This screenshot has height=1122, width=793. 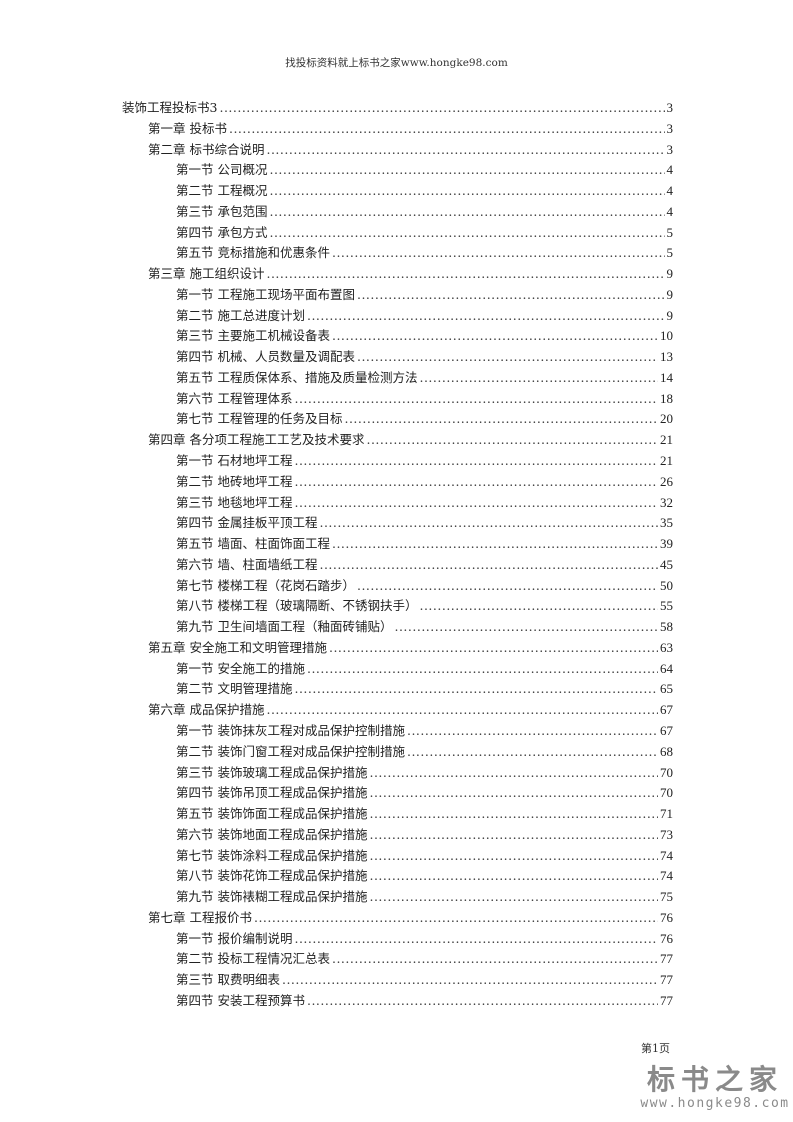 I want to click on toc-chapter-entry: 第六章 成品保护措施 67, so click(x=397, y=710).